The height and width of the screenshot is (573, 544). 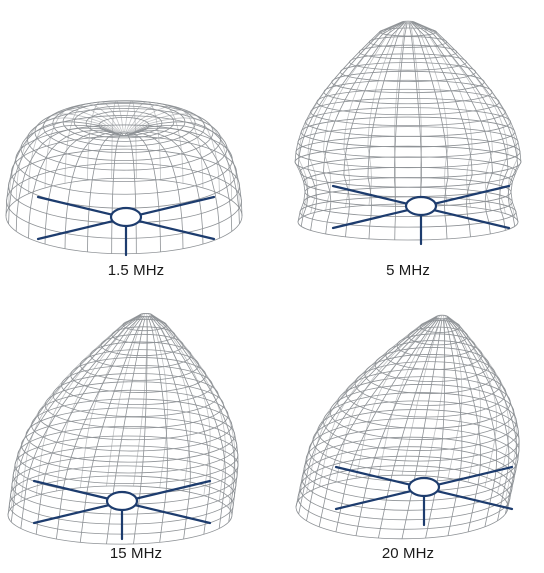 I want to click on frequency-label-3: 15 MHz, so click(x=136, y=553).